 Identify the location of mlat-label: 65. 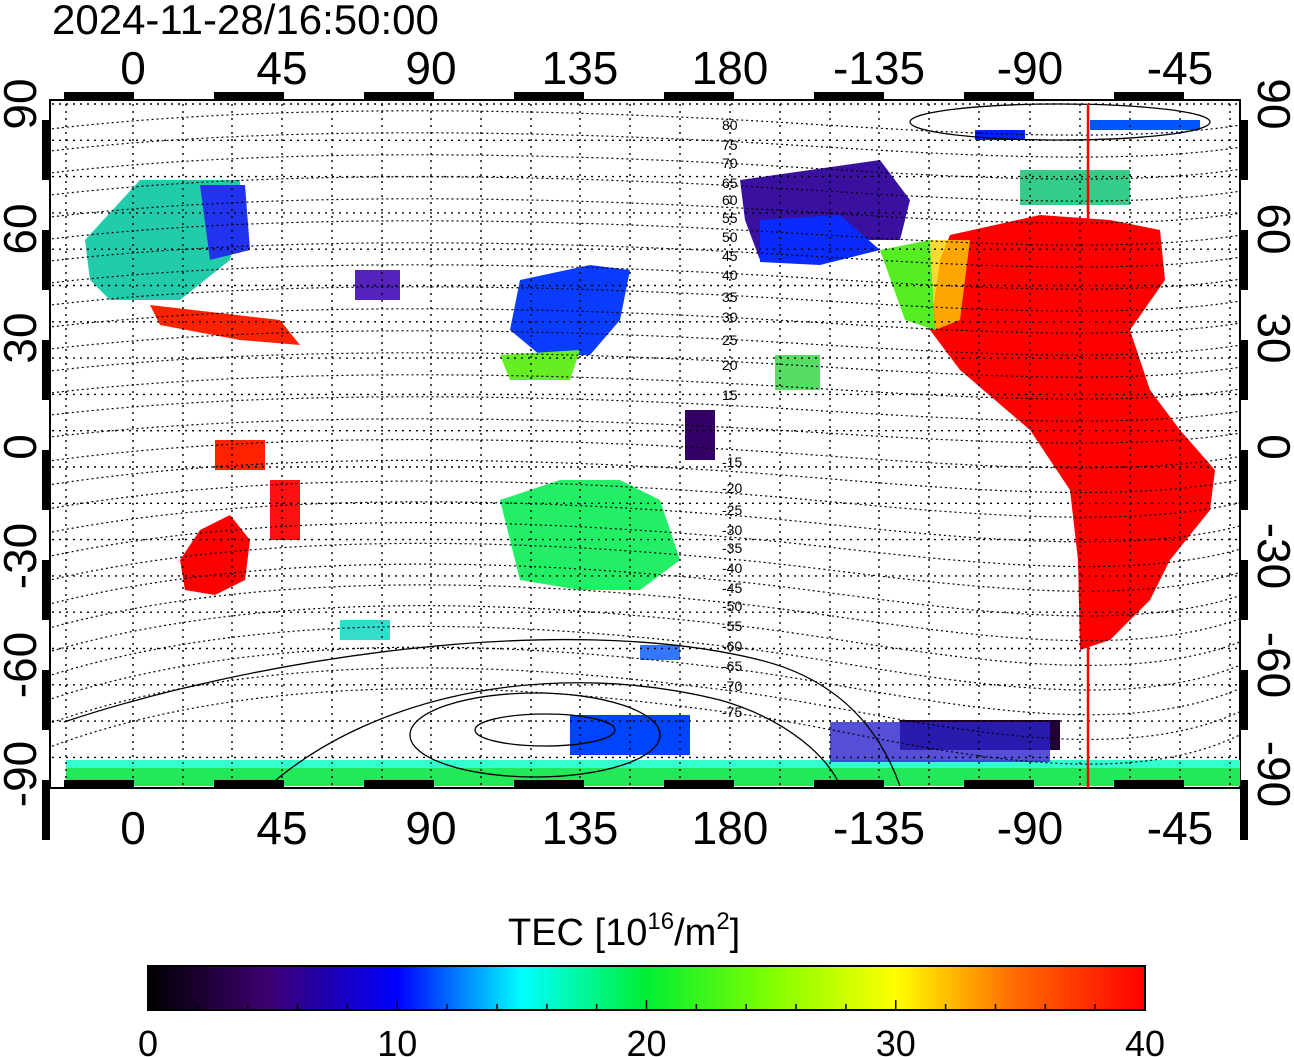
(730, 183).